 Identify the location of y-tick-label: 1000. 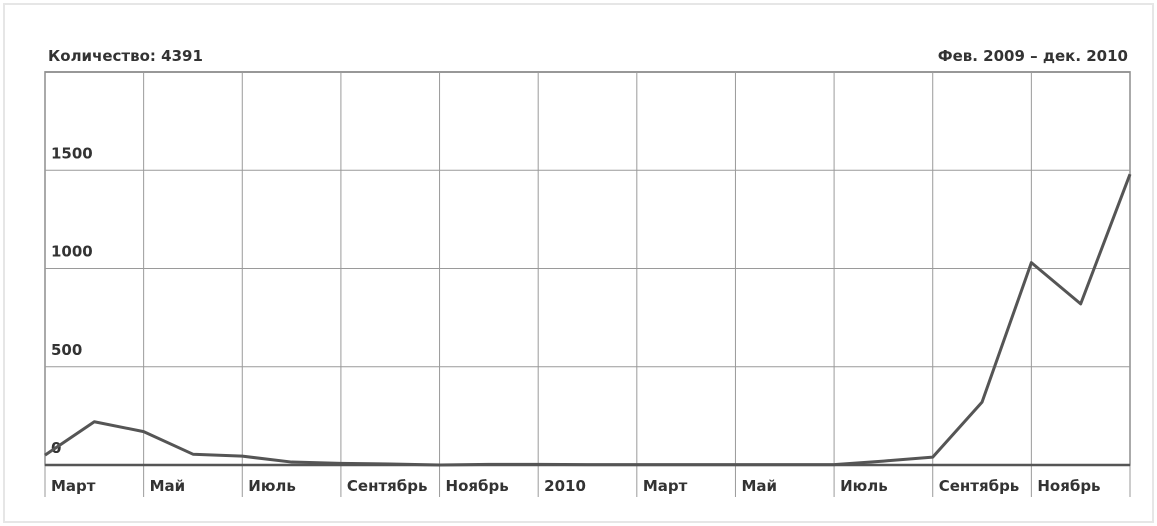
(72, 252).